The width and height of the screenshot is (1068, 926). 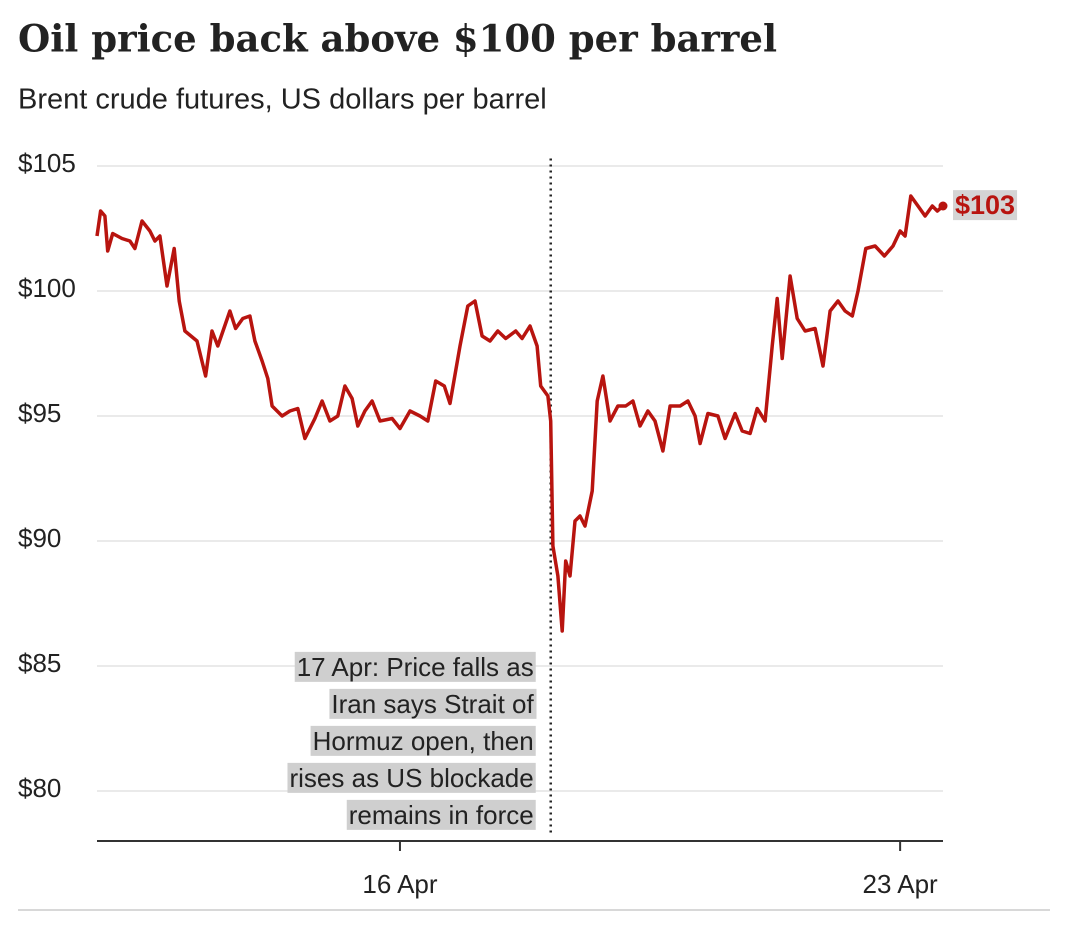 I want to click on end-label: $103, so click(x=985, y=205).